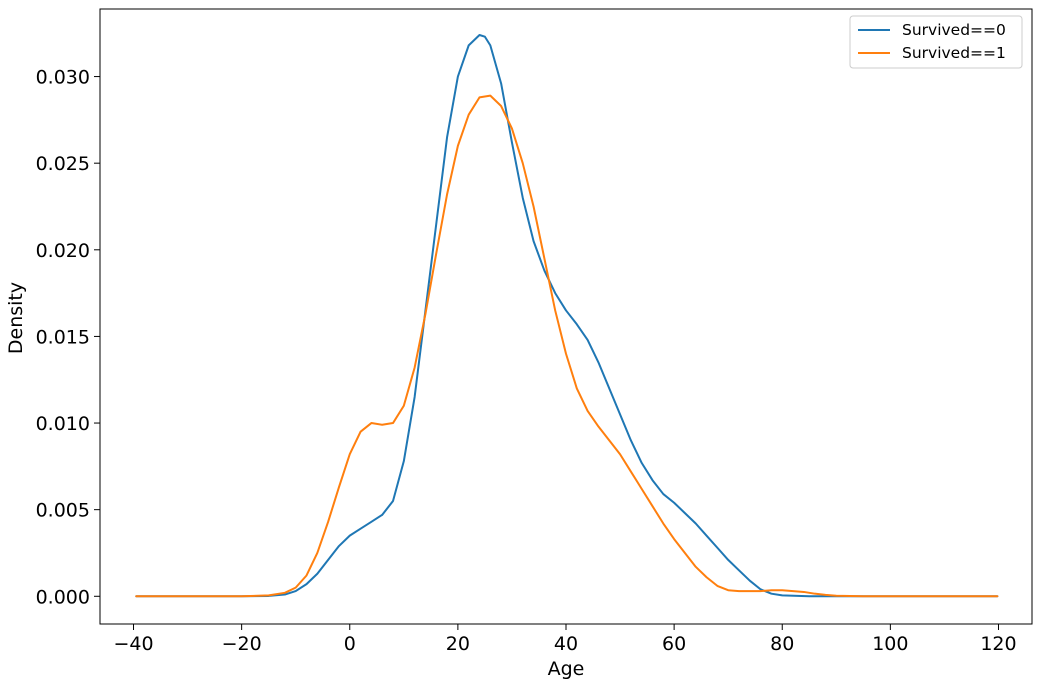  Describe the element at coordinates (63, 424) in the screenshot. I see `y-tick-label: 0.010` at that location.